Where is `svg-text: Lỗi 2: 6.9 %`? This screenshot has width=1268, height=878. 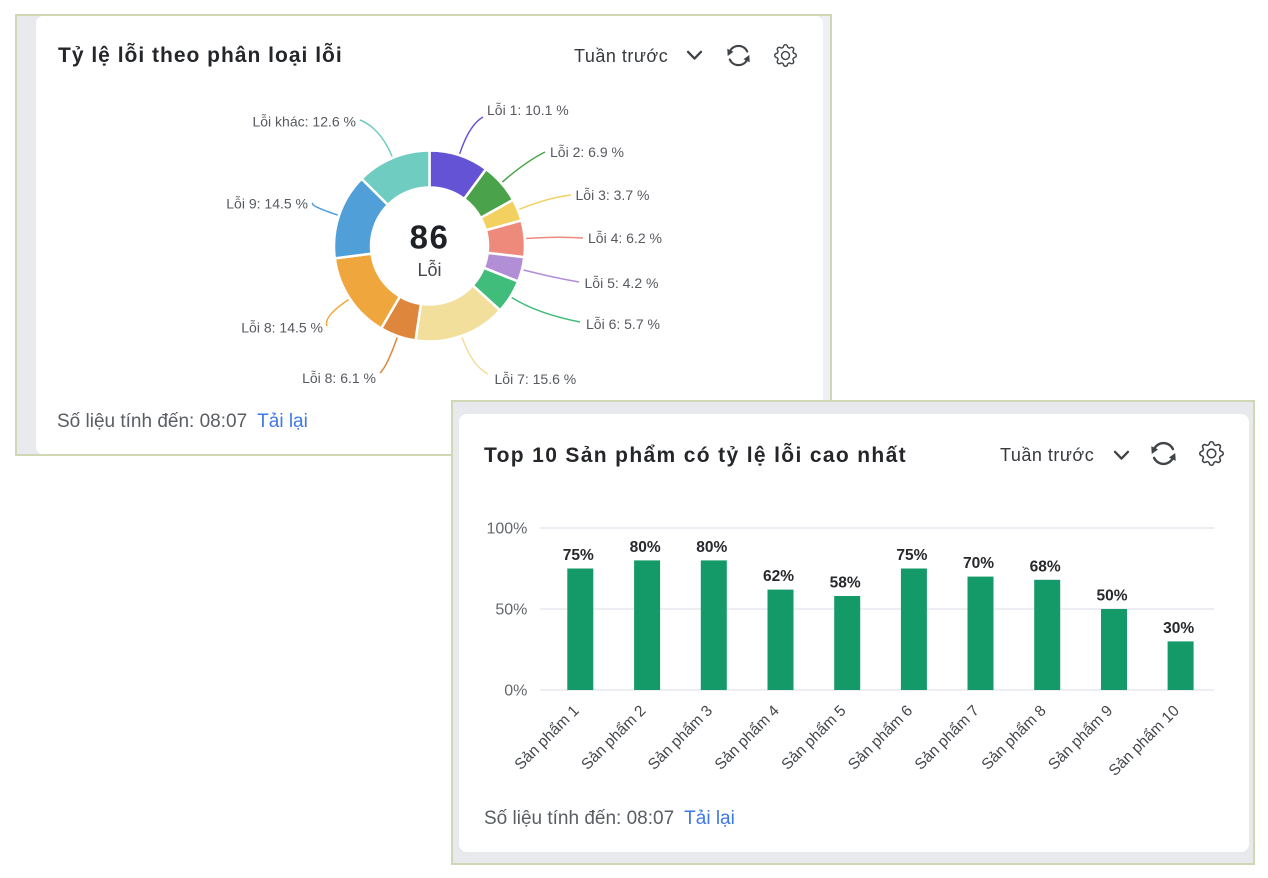
svg-text: Lỗi 2: 6.9 % is located at coordinates (587, 152).